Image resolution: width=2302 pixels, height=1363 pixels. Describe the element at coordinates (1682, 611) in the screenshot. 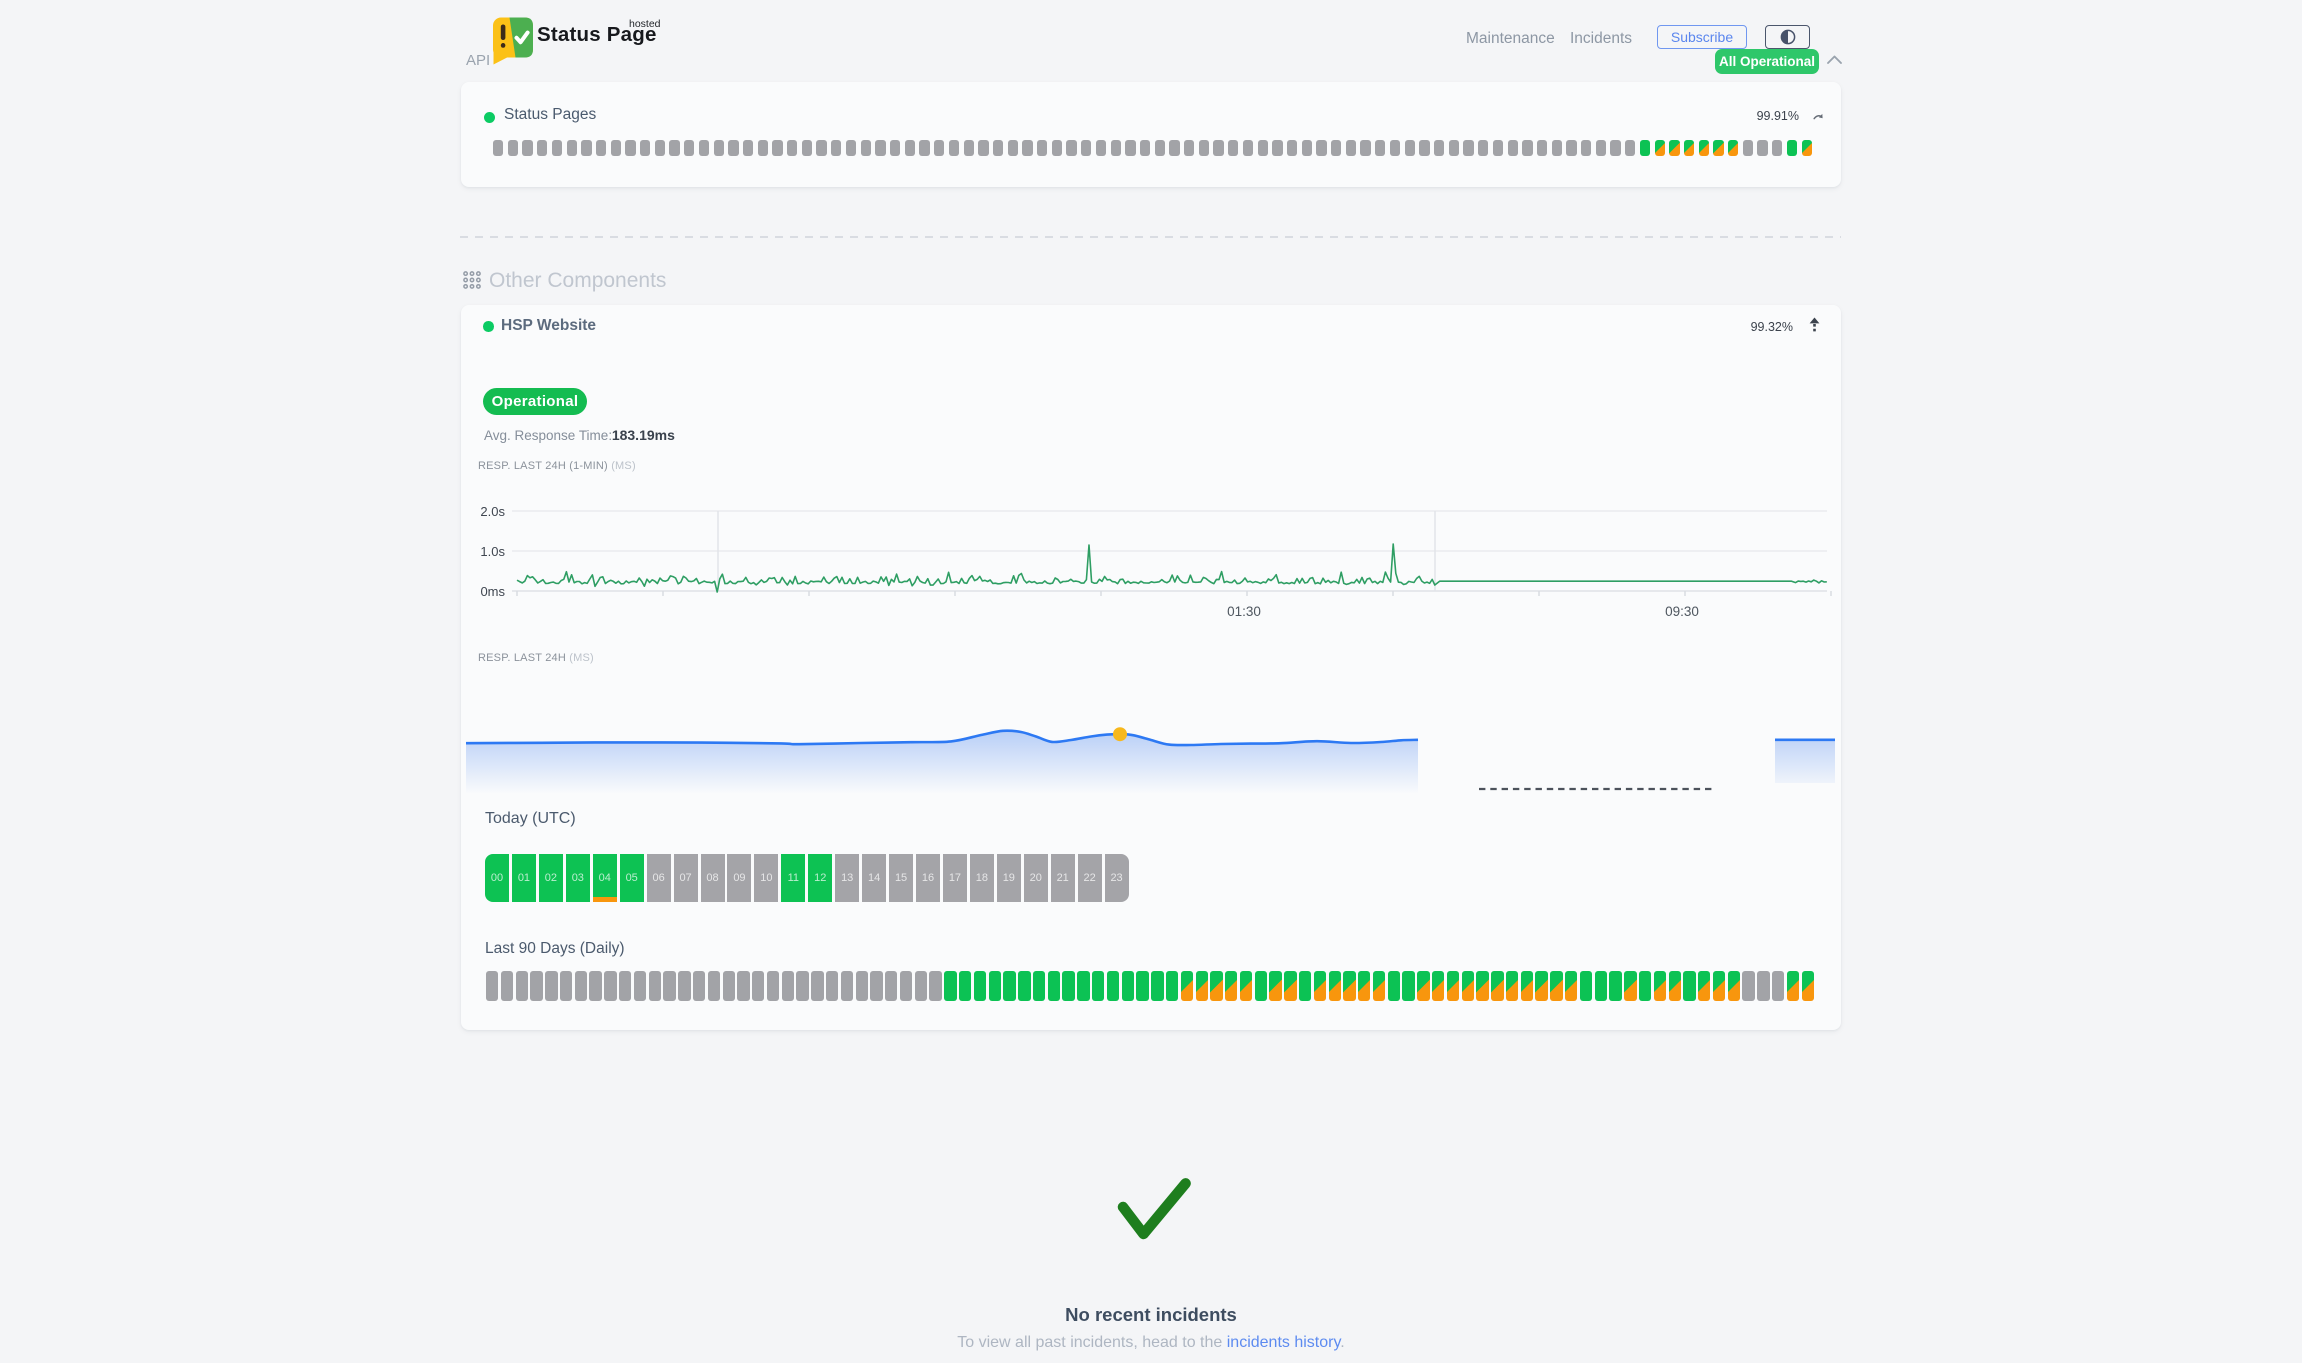

I see `svg-text: 09:30` at that location.